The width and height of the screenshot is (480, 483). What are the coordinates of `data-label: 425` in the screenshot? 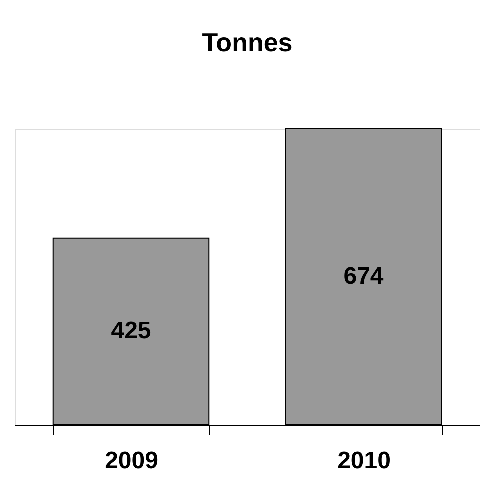 It's located at (131, 331).